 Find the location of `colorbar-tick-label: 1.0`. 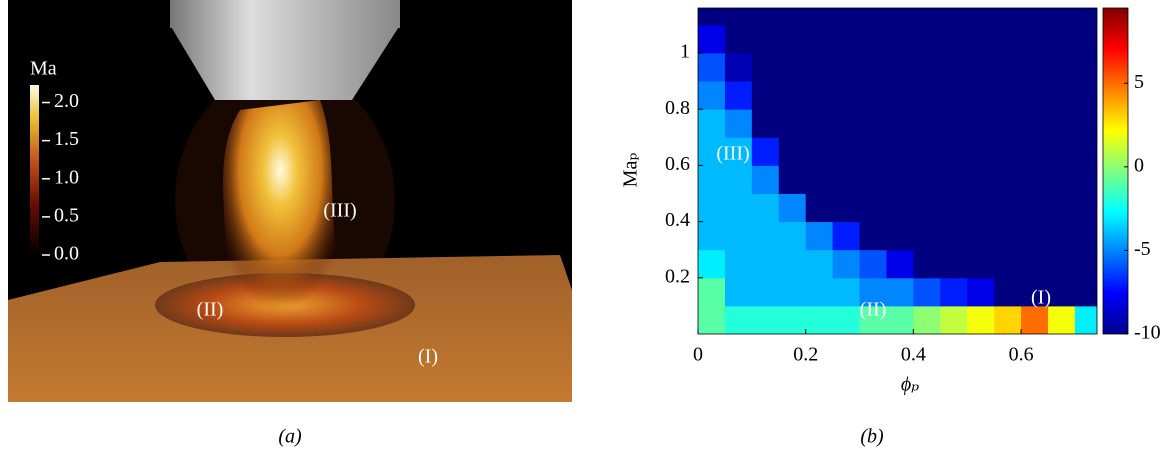

colorbar-tick-label: 1.0 is located at coordinates (66, 177).